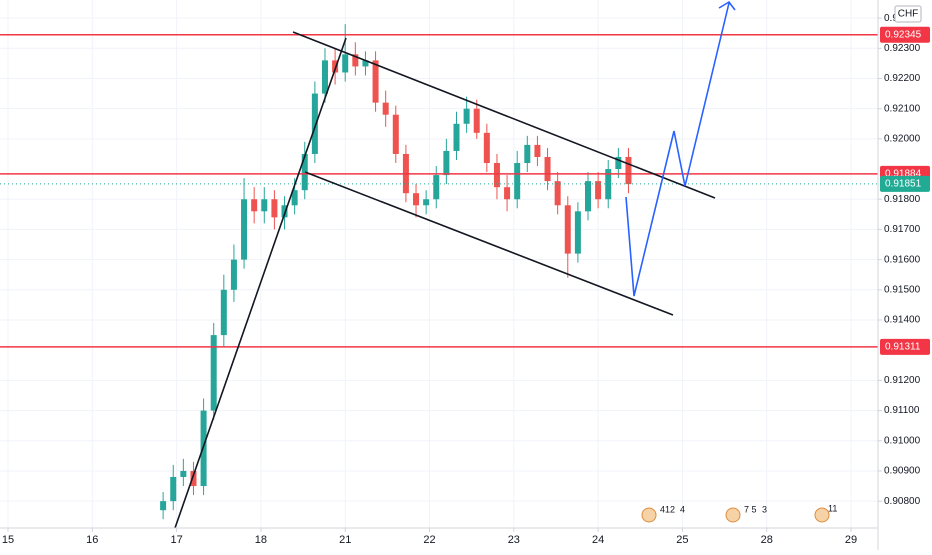 This screenshot has width=932, height=555. What do you see at coordinates (345, 540) in the screenshot?
I see `x-tick-label: 21` at bounding box center [345, 540].